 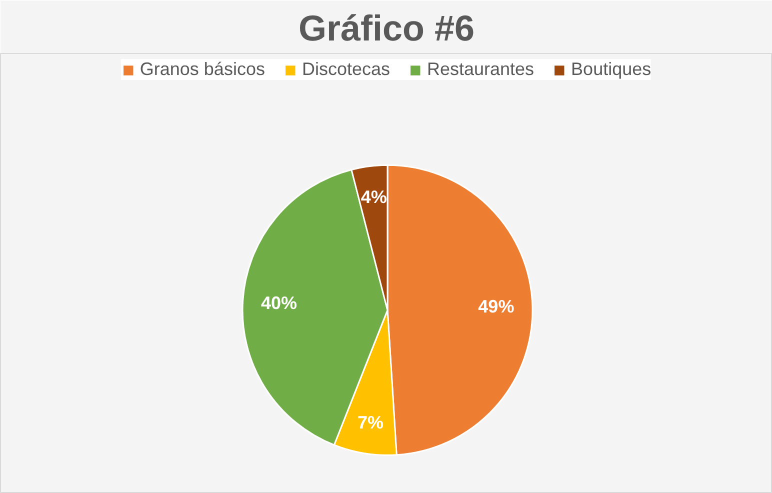 I want to click on legend-label: Granos básicos, so click(x=202, y=69).